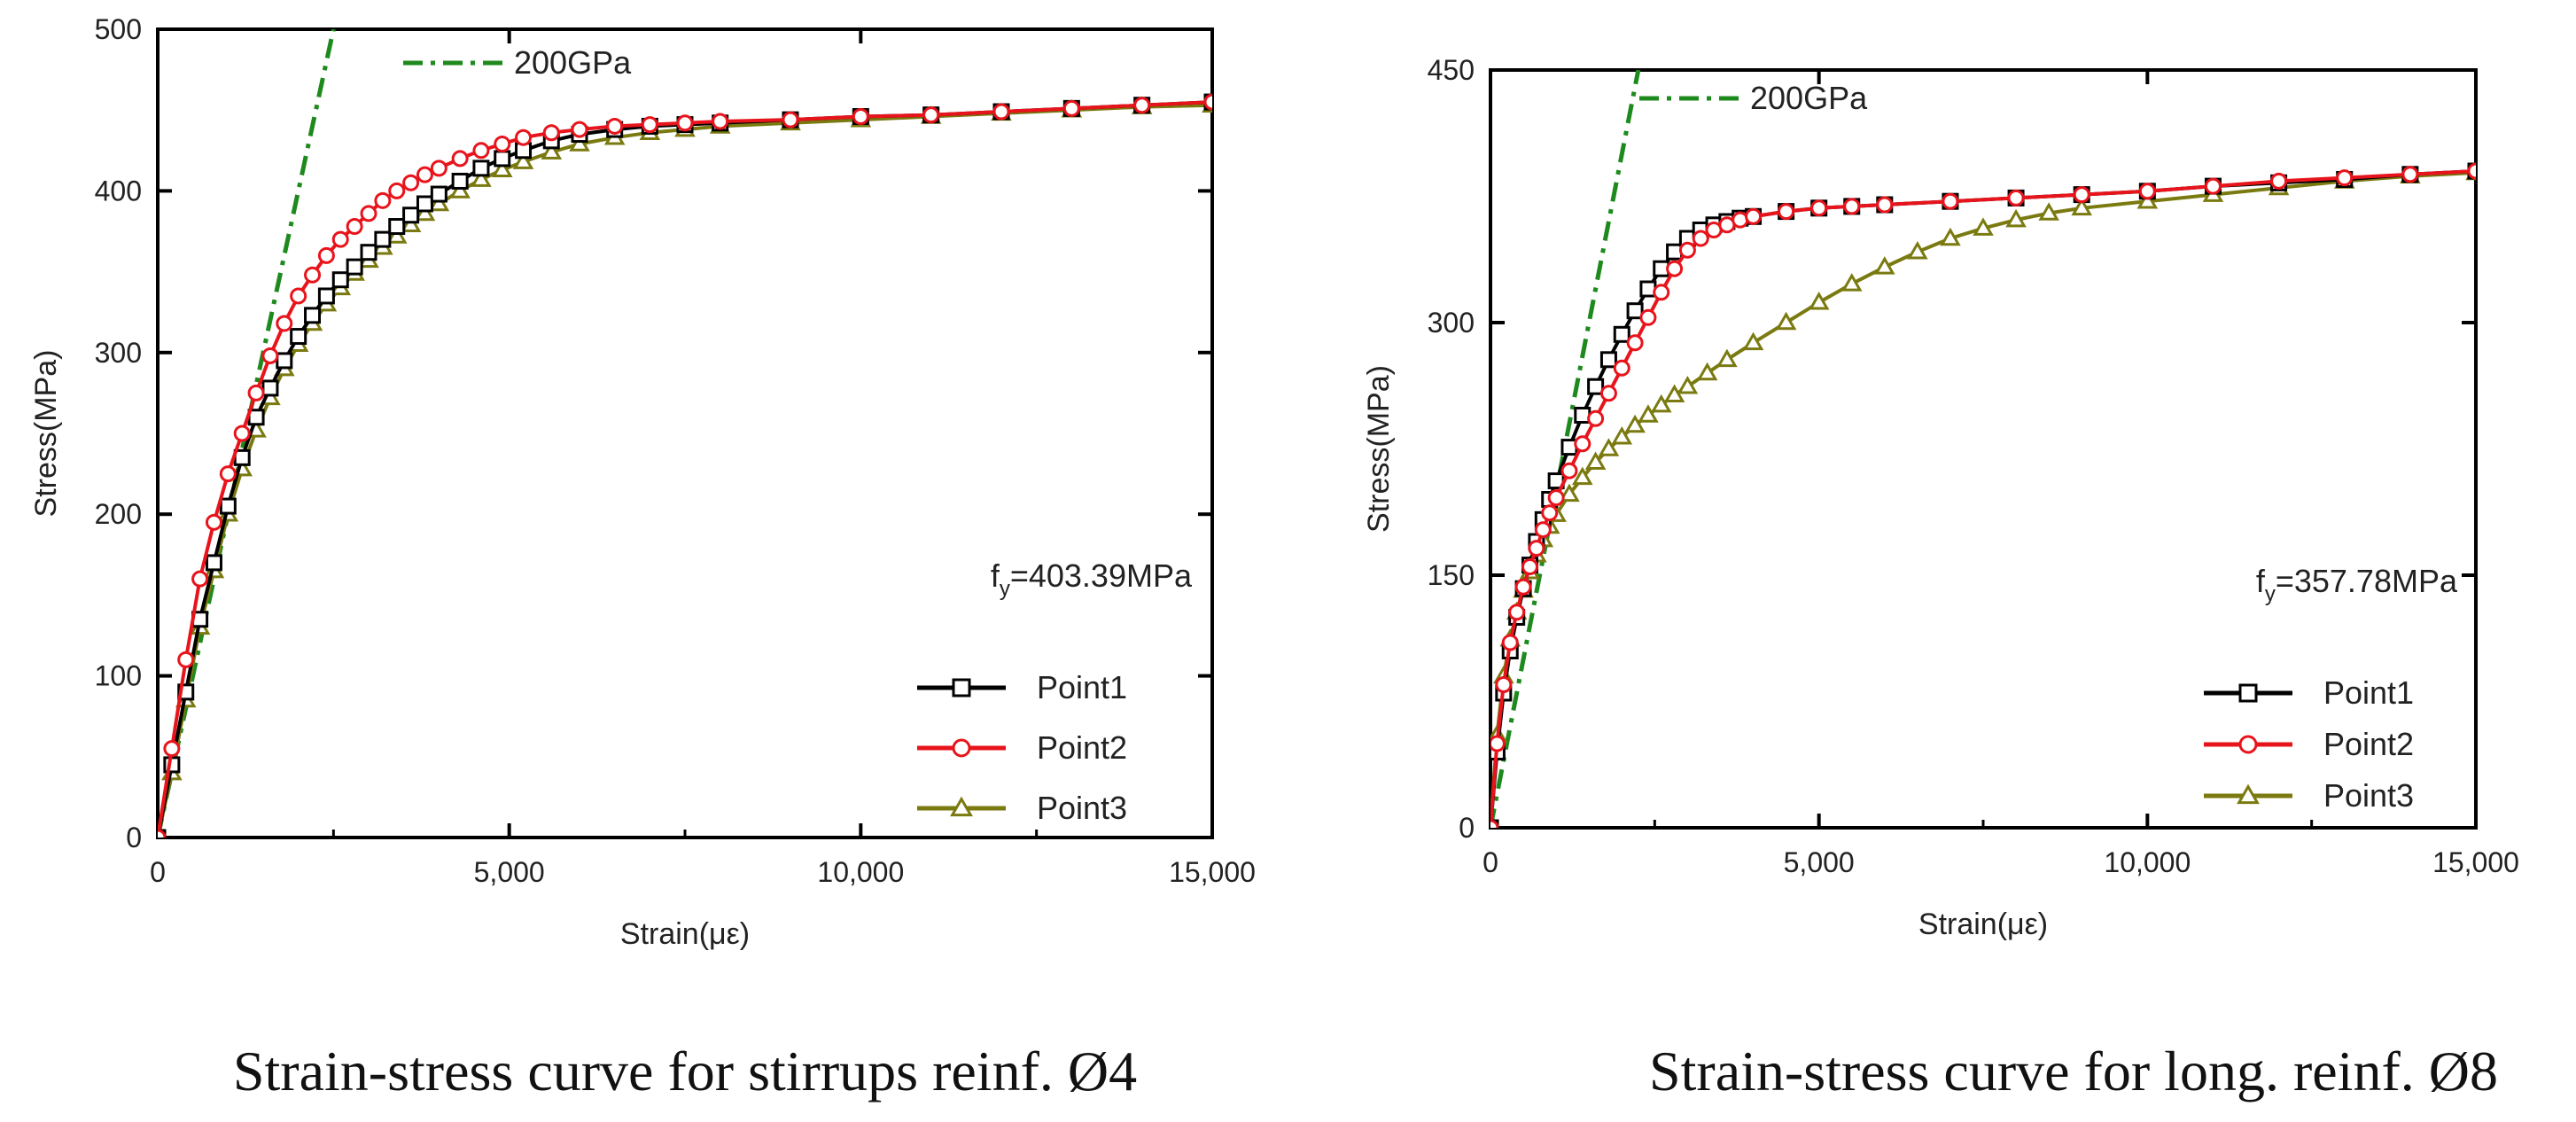 The height and width of the screenshot is (1122, 2576). What do you see at coordinates (1102, 575) in the screenshot?
I see `yield-value: =403.39MPa` at bounding box center [1102, 575].